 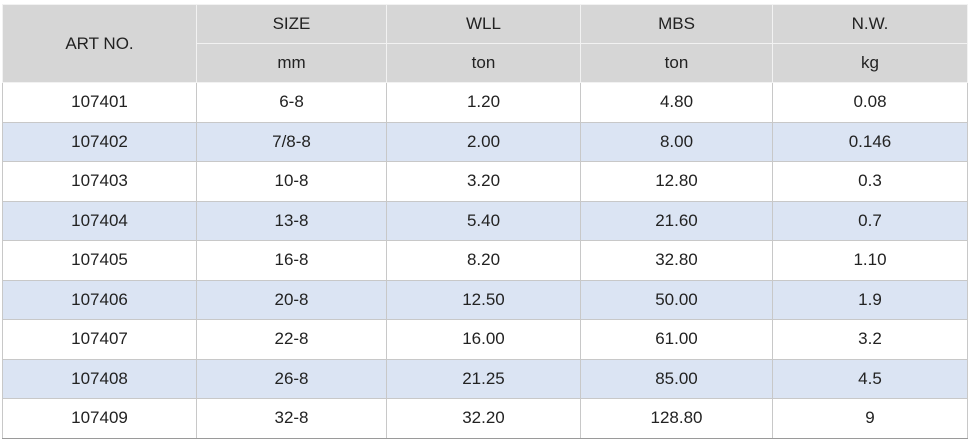 I want to click on data-cell: 32-8, so click(x=291, y=418).